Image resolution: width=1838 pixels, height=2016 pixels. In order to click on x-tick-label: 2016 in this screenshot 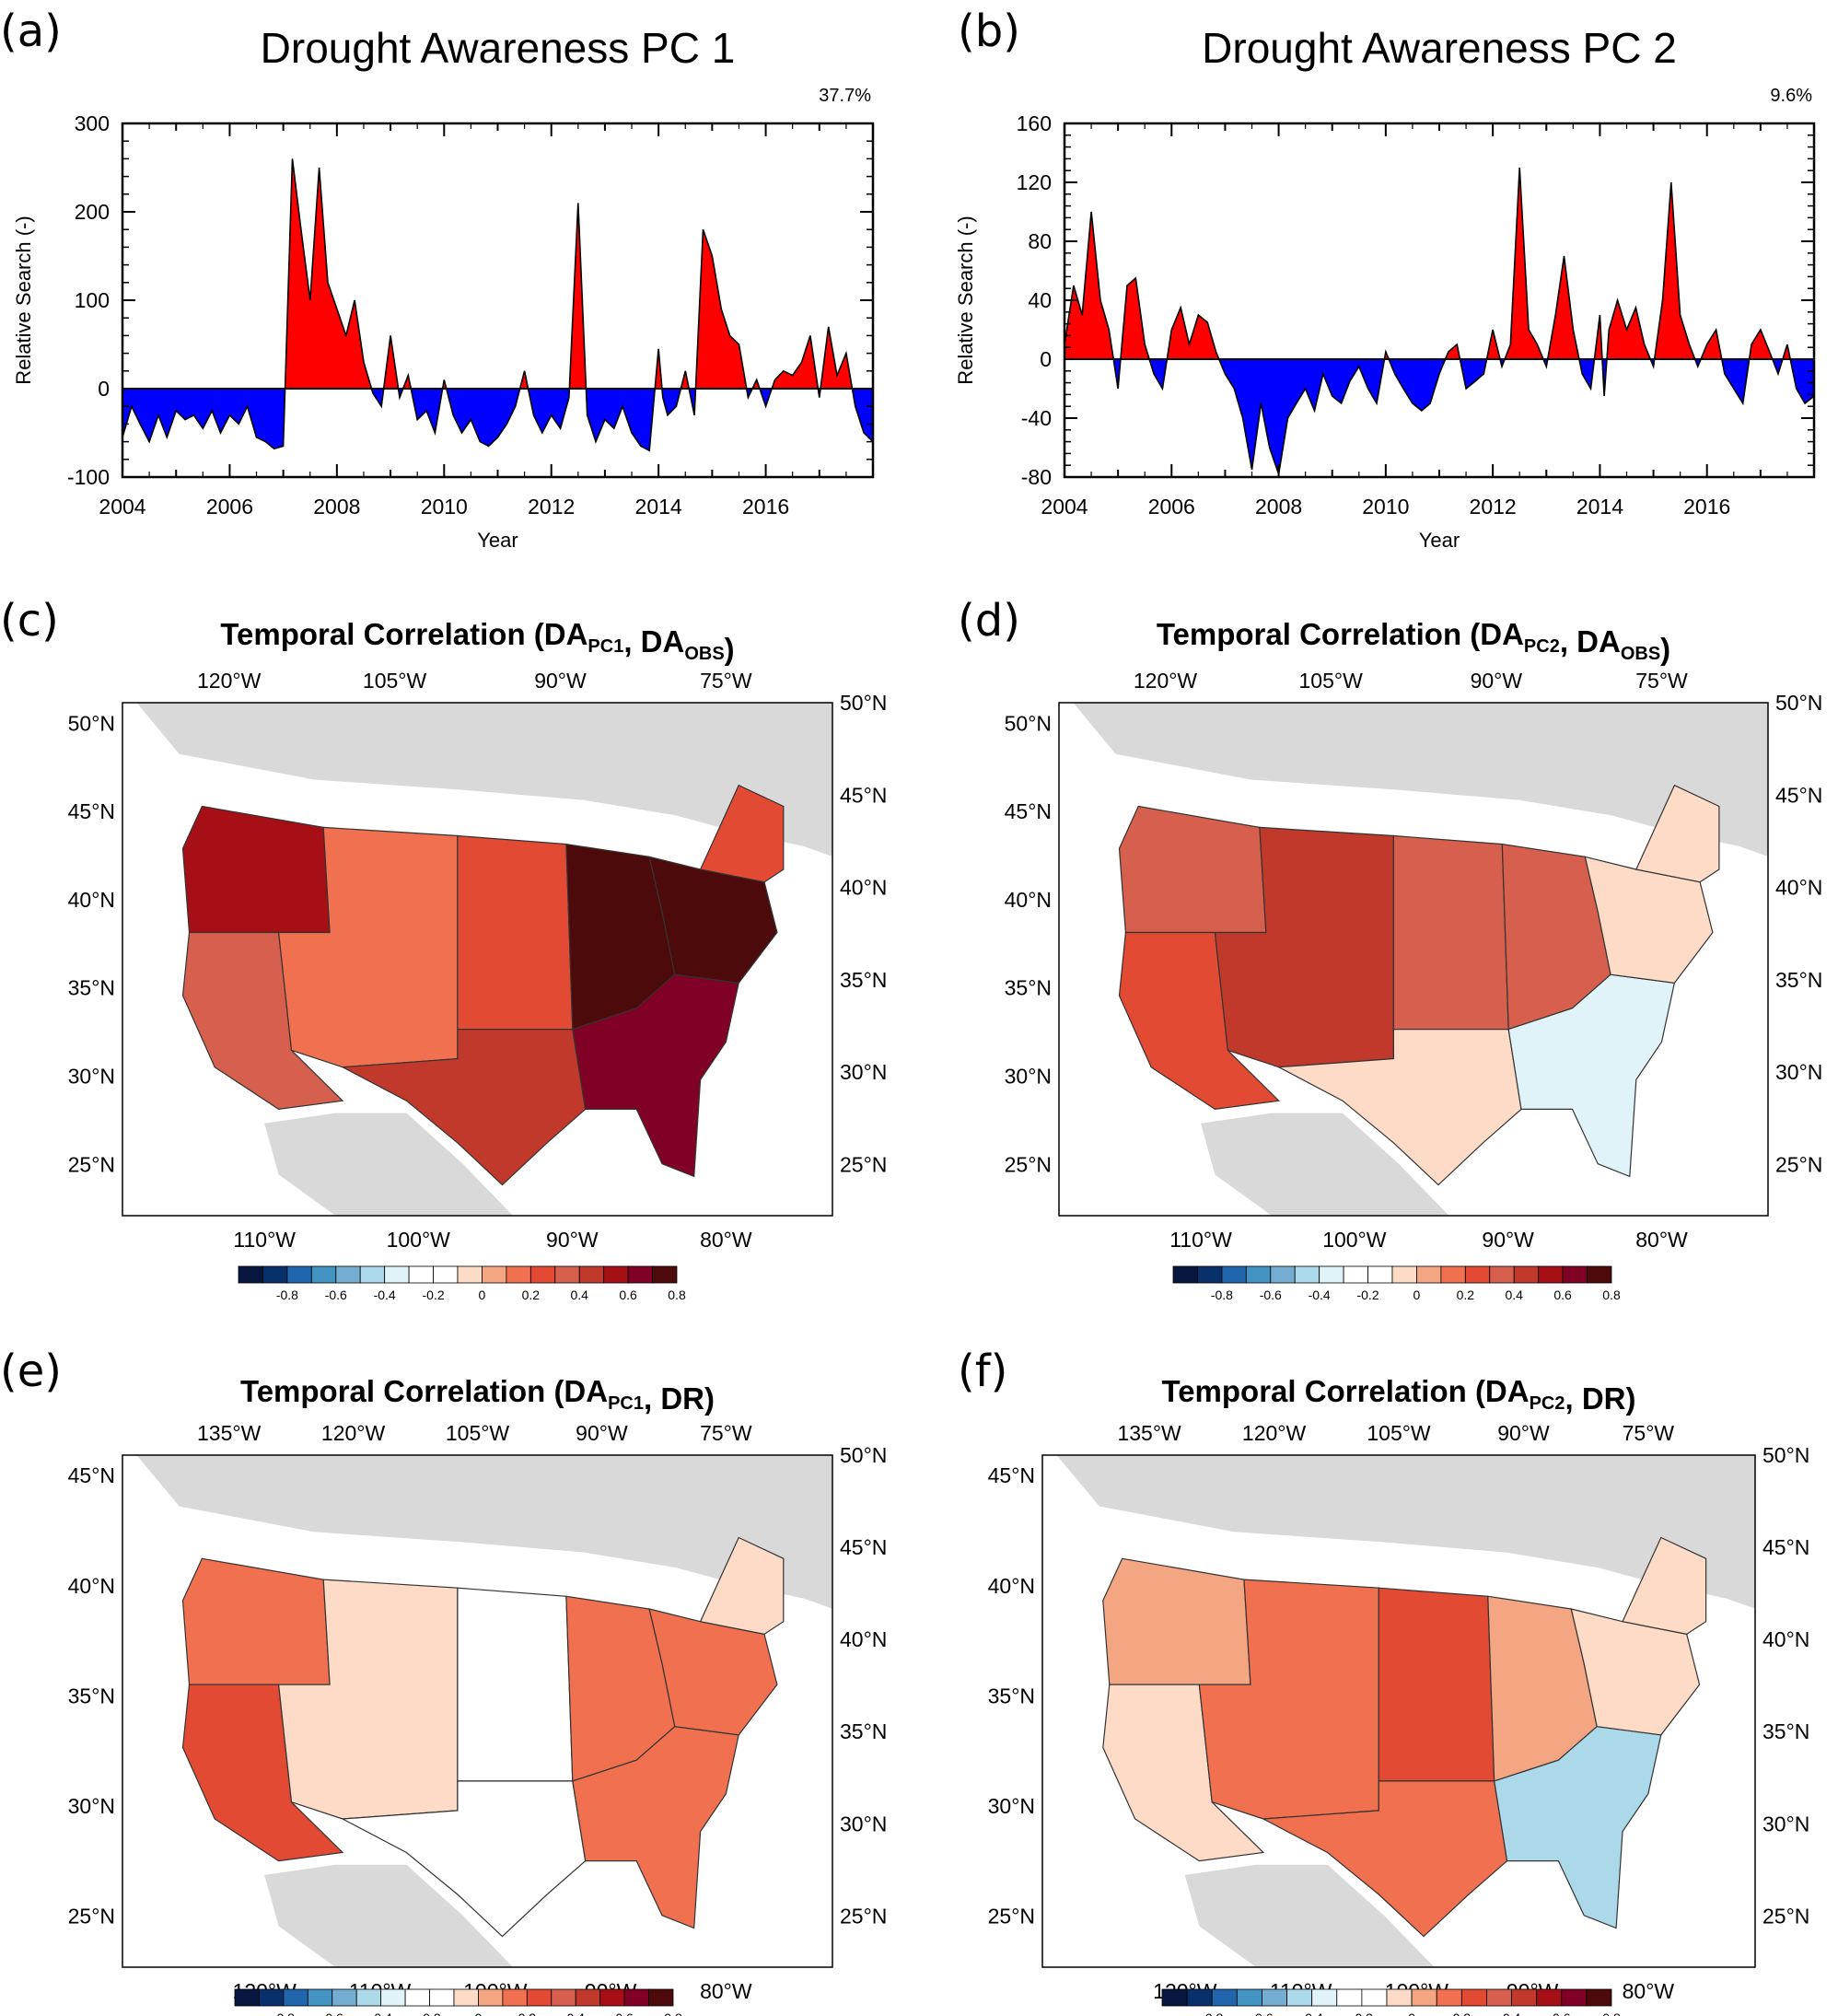, I will do `click(765, 507)`.